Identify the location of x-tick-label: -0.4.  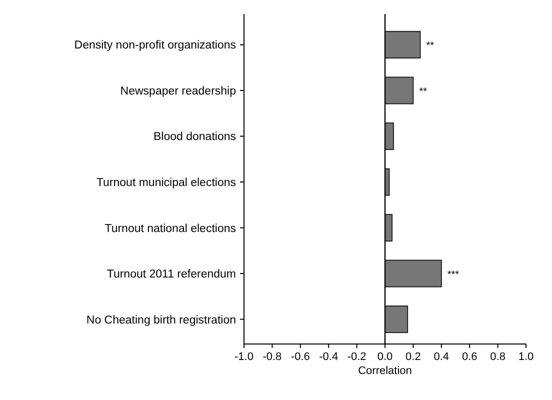
(328, 357).